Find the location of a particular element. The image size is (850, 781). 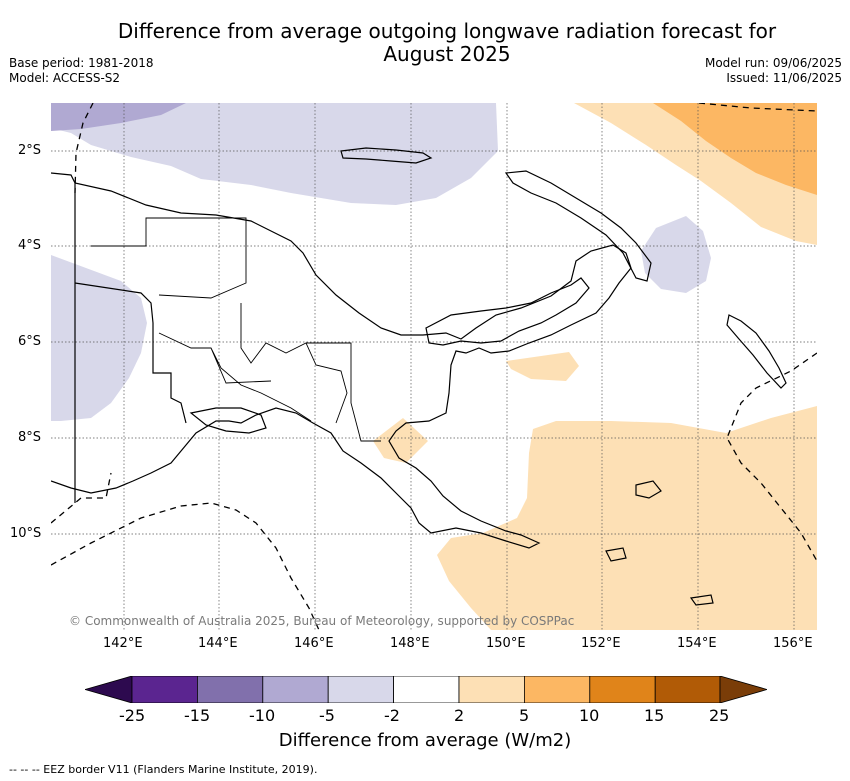

new-britain-coast is located at coordinates (507, 311).